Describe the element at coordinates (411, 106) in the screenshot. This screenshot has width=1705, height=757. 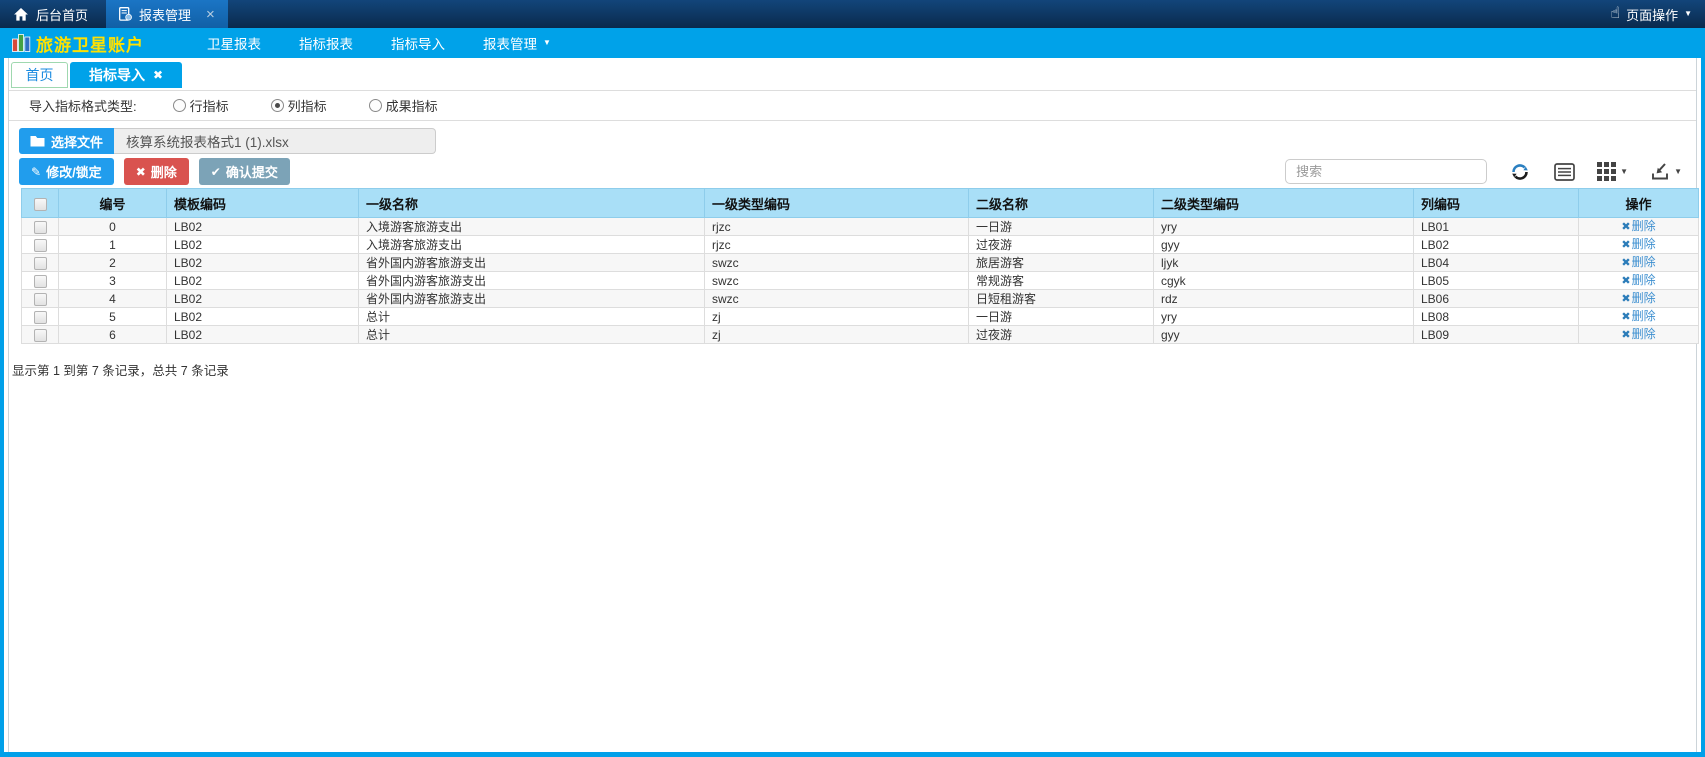
I see `radio-label: 成果指标` at that location.